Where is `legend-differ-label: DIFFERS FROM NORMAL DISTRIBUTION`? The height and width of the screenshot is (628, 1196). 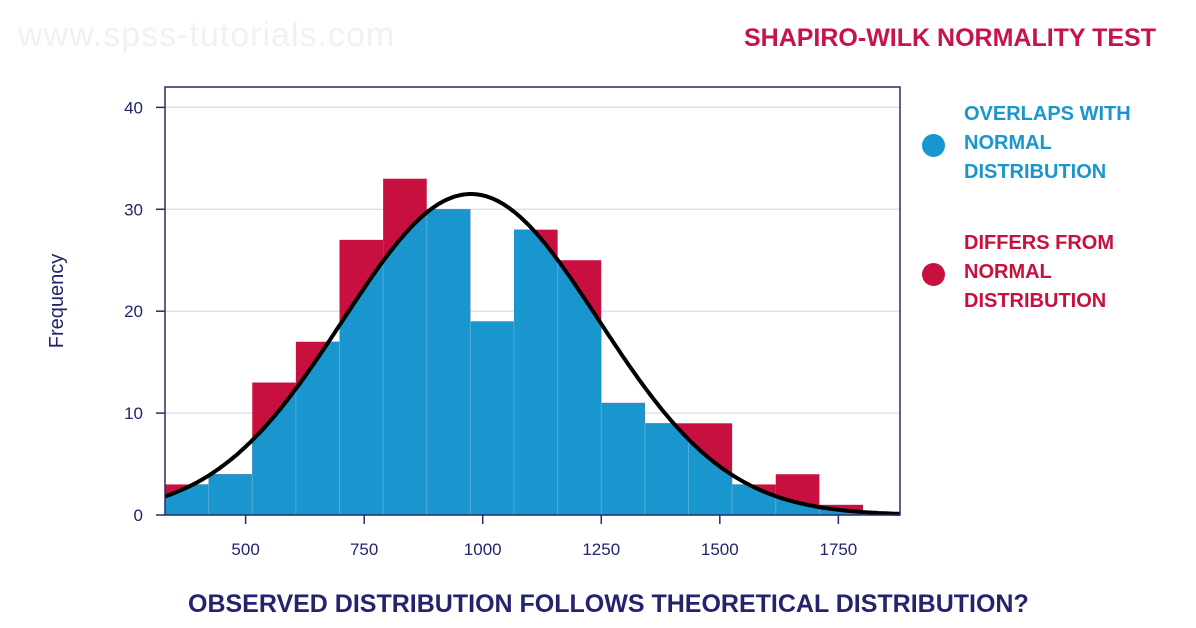
legend-differ-label: DIFFERS FROM NORMAL DISTRIBUTION is located at coordinates (1074, 272).